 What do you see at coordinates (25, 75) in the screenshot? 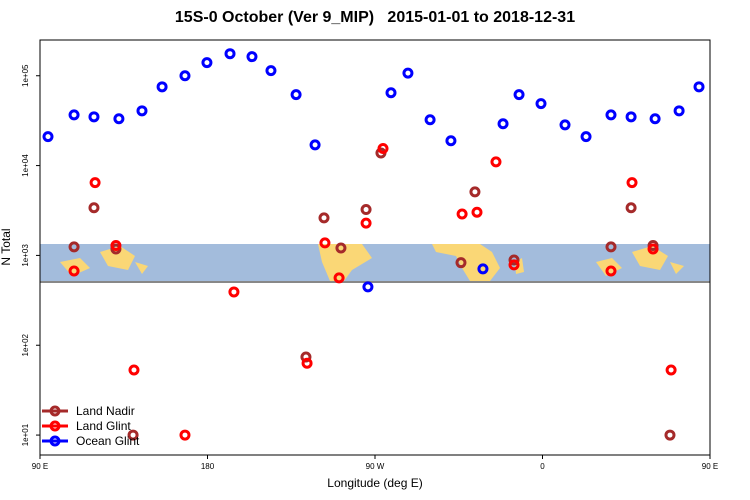
I see `y-tick-label: 1e+05` at bounding box center [25, 75].